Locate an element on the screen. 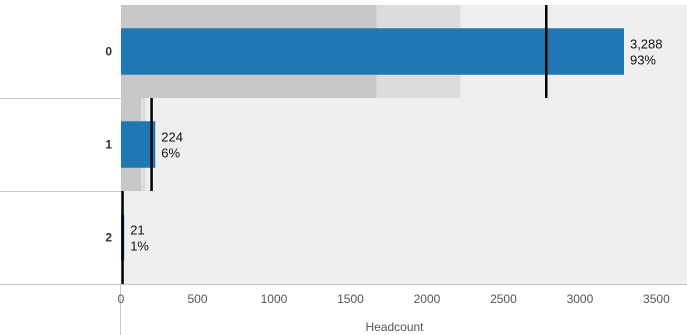 Image resolution: width=687 pixels, height=335 pixels. x-axis: 0 500 1000 1500 2000 2500 3000 3500 is located at coordinates (394, 309).